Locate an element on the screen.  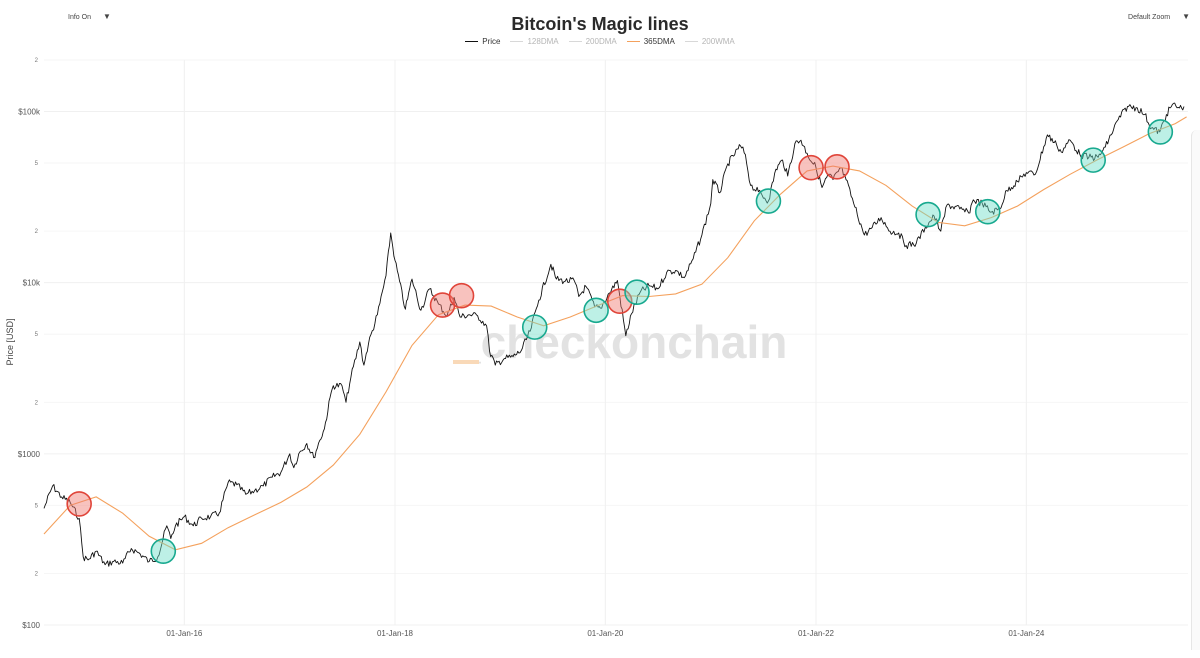
legend-label: 365DMA is located at coordinates (659, 41).